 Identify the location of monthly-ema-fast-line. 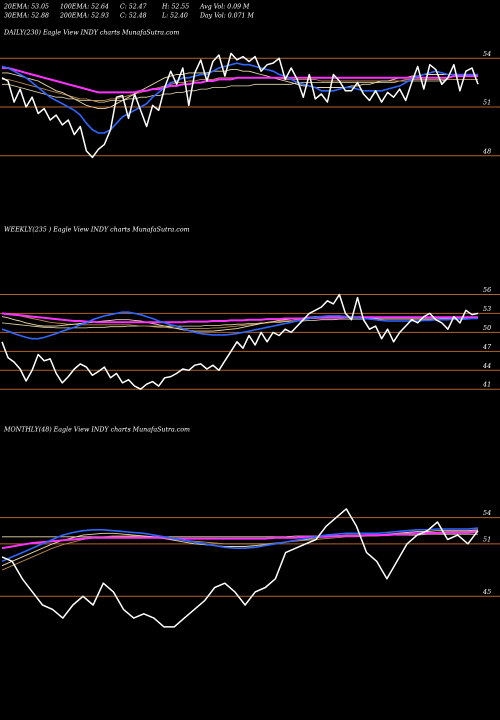
(240, 545).